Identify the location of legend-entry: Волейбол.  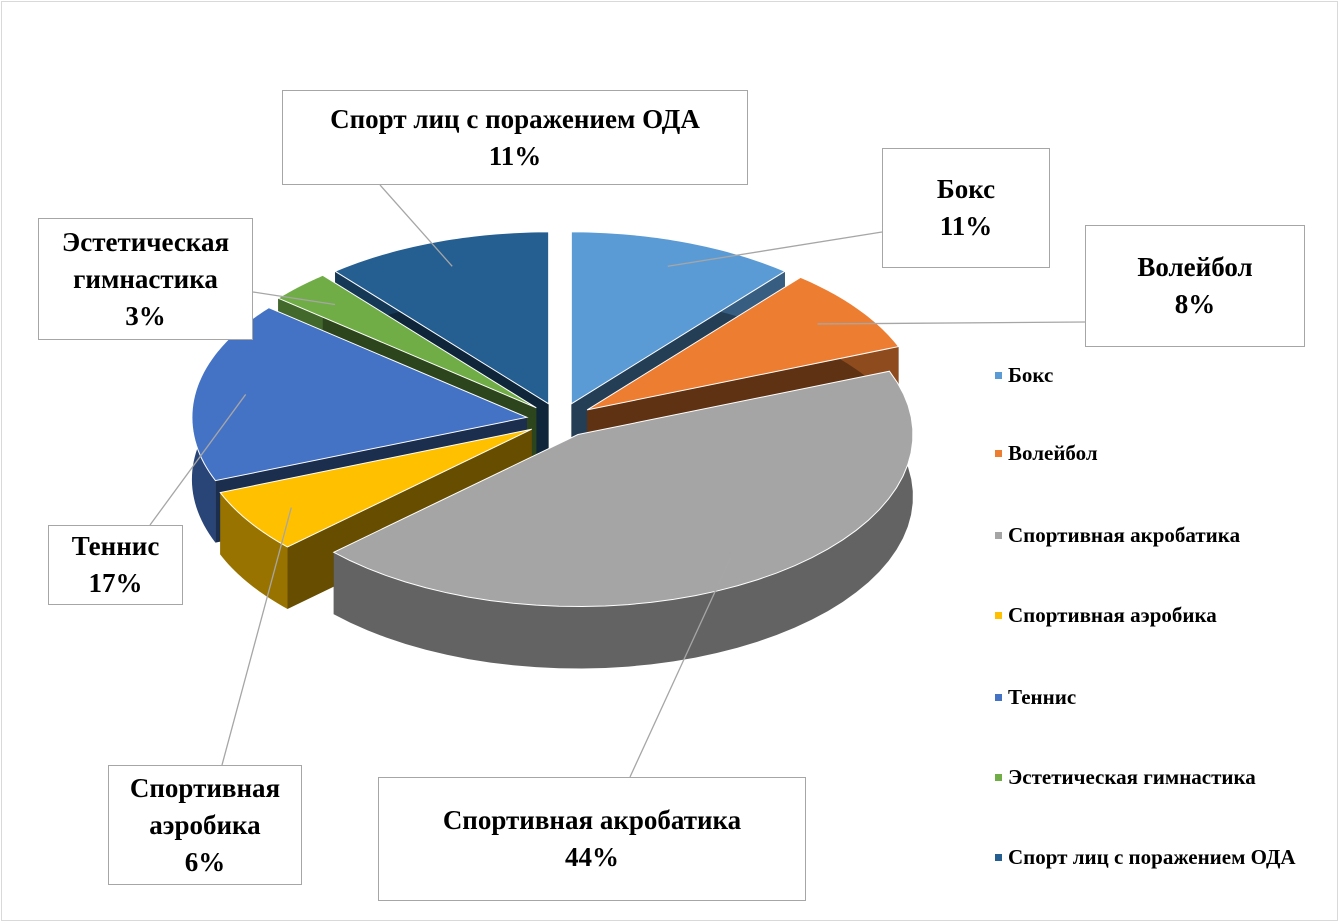
(1161, 453).